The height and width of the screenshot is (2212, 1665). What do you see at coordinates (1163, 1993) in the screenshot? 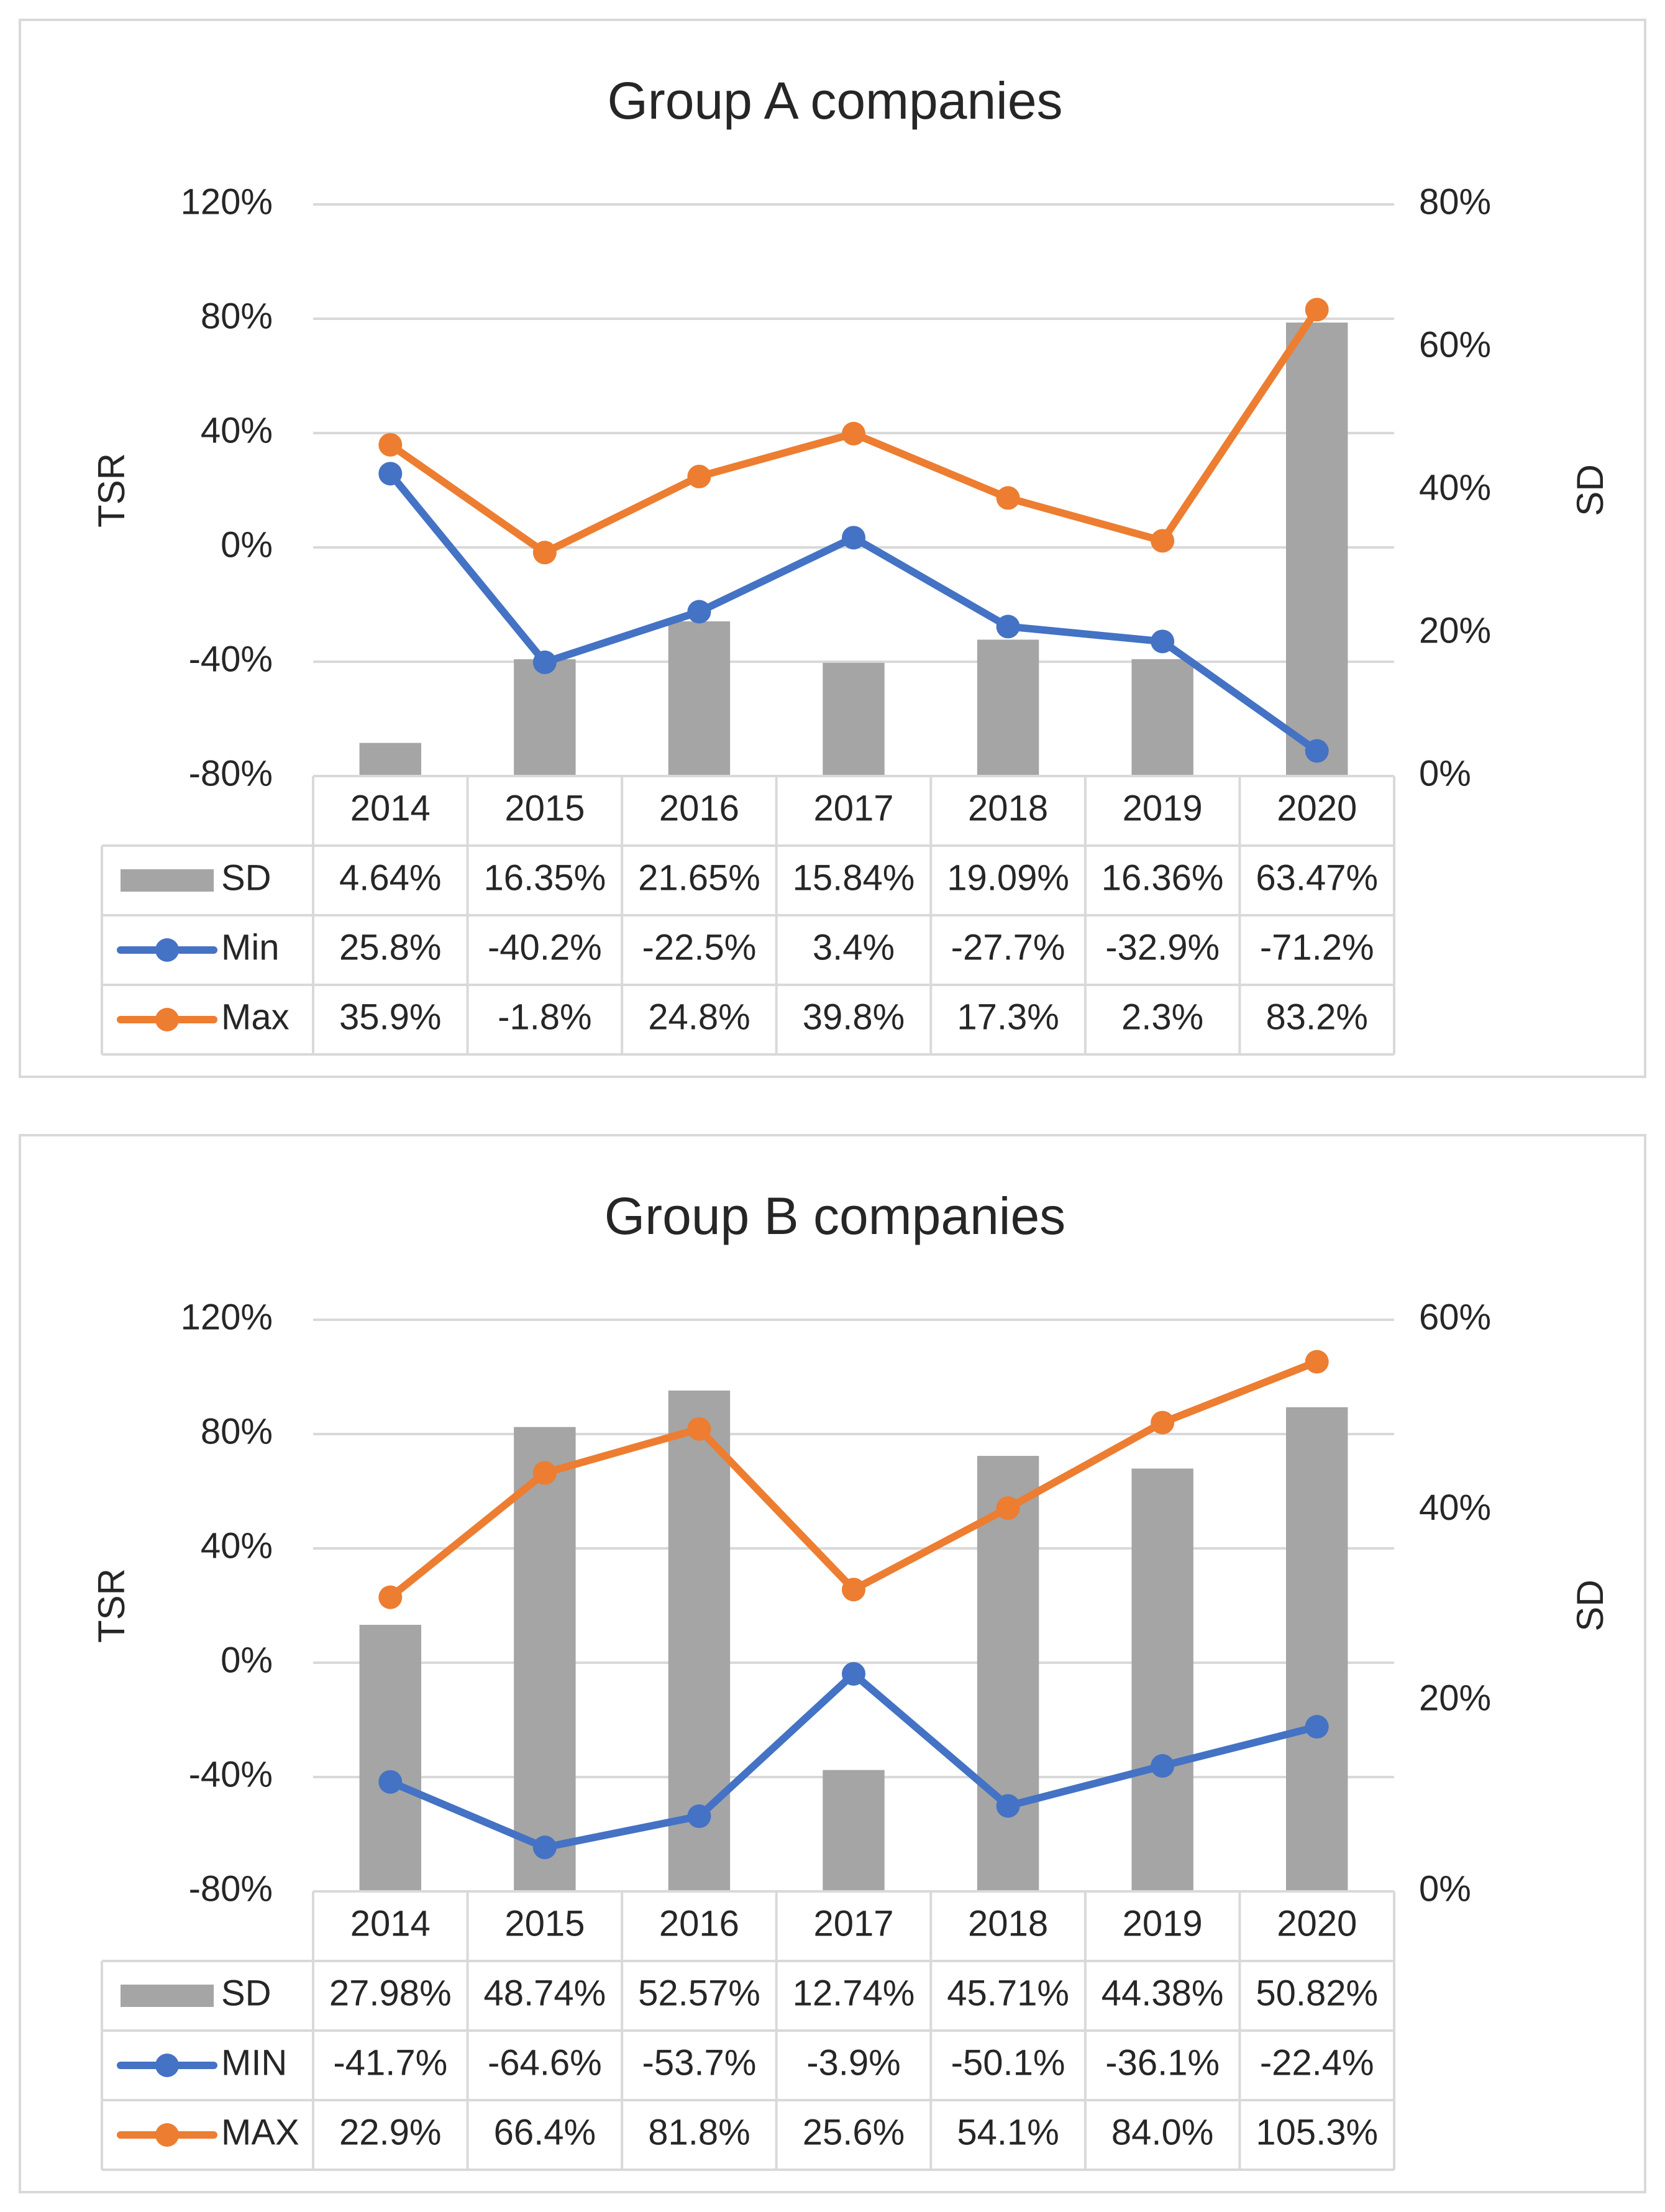
I see `data-label: 44.38%` at bounding box center [1163, 1993].